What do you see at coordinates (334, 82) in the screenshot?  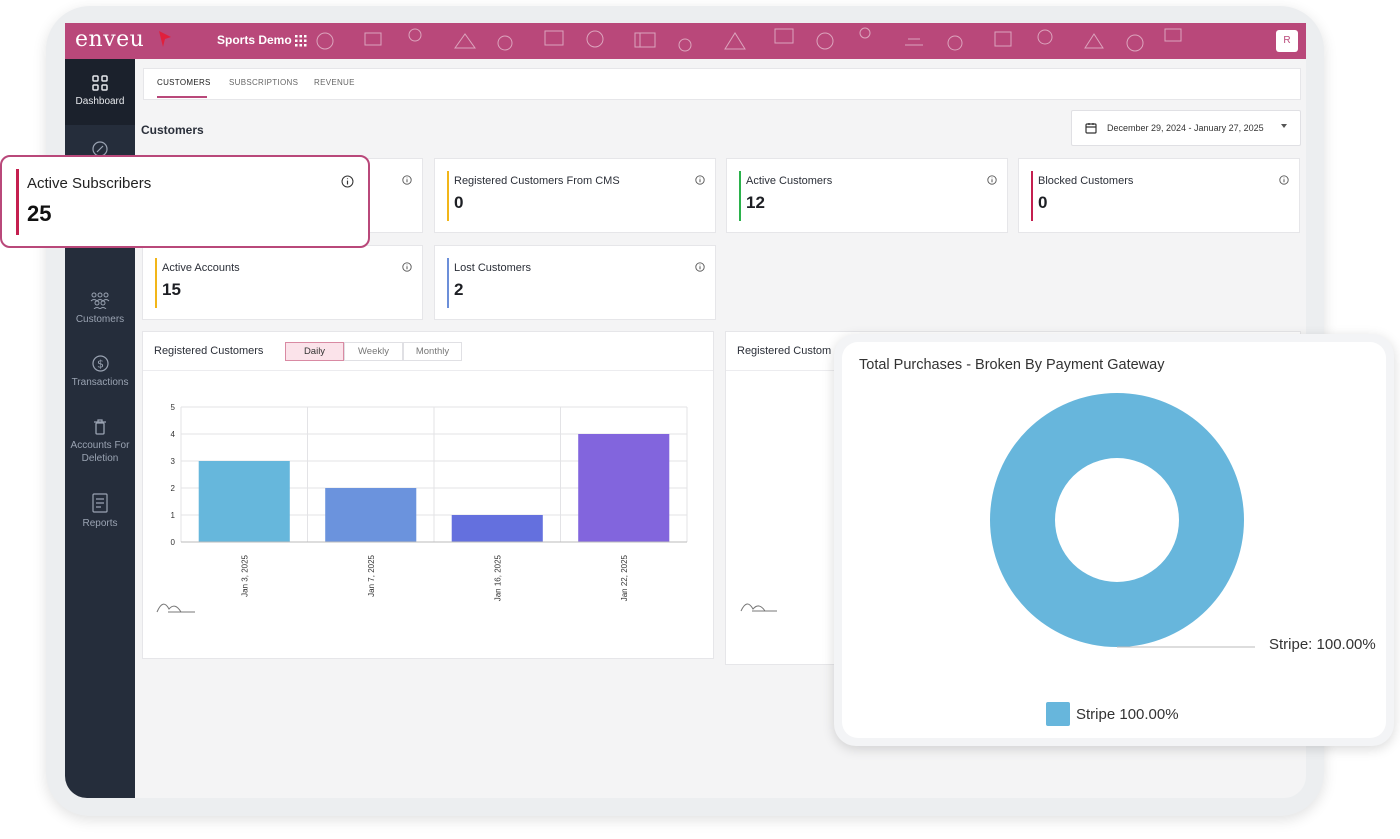 I see `tab-revenue: REVENUE` at bounding box center [334, 82].